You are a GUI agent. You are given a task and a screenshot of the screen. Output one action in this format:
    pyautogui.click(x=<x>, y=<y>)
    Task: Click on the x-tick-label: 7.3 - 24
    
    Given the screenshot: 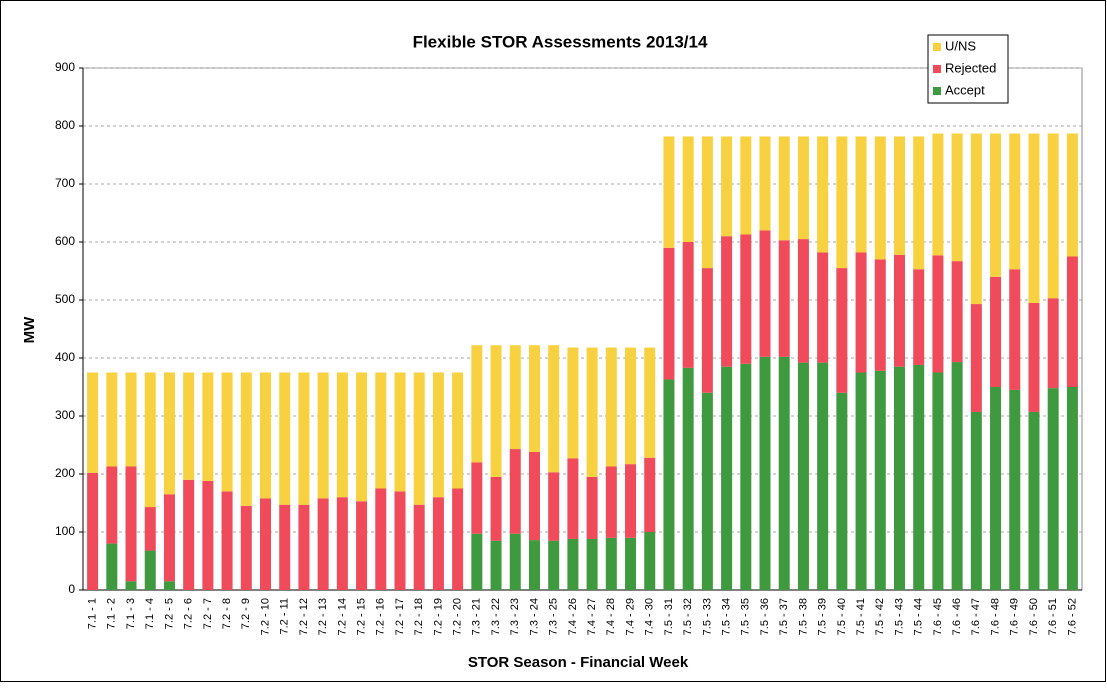 What is the action you would take?
    pyautogui.click(x=534, y=616)
    